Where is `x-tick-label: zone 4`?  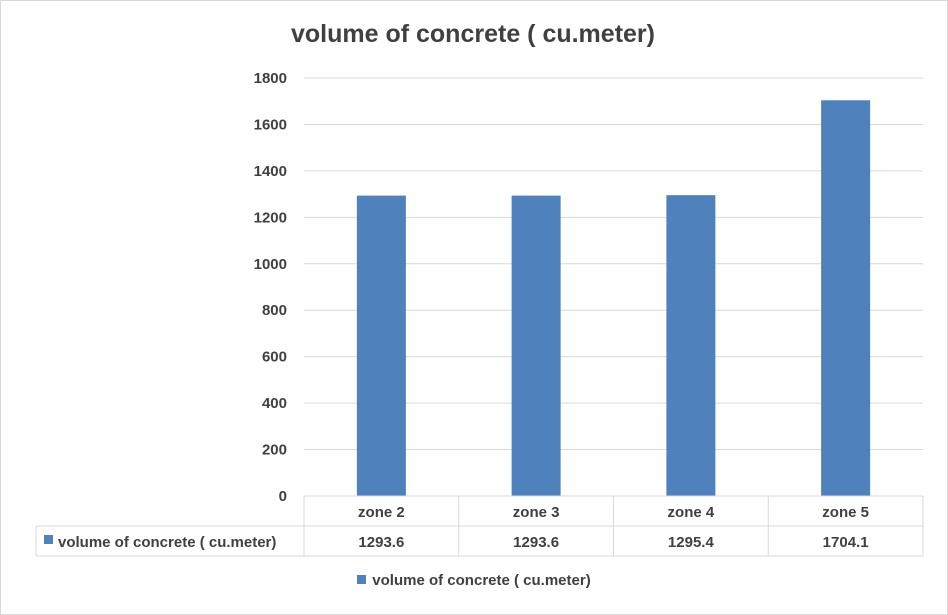 x-tick-label: zone 4 is located at coordinates (691, 512).